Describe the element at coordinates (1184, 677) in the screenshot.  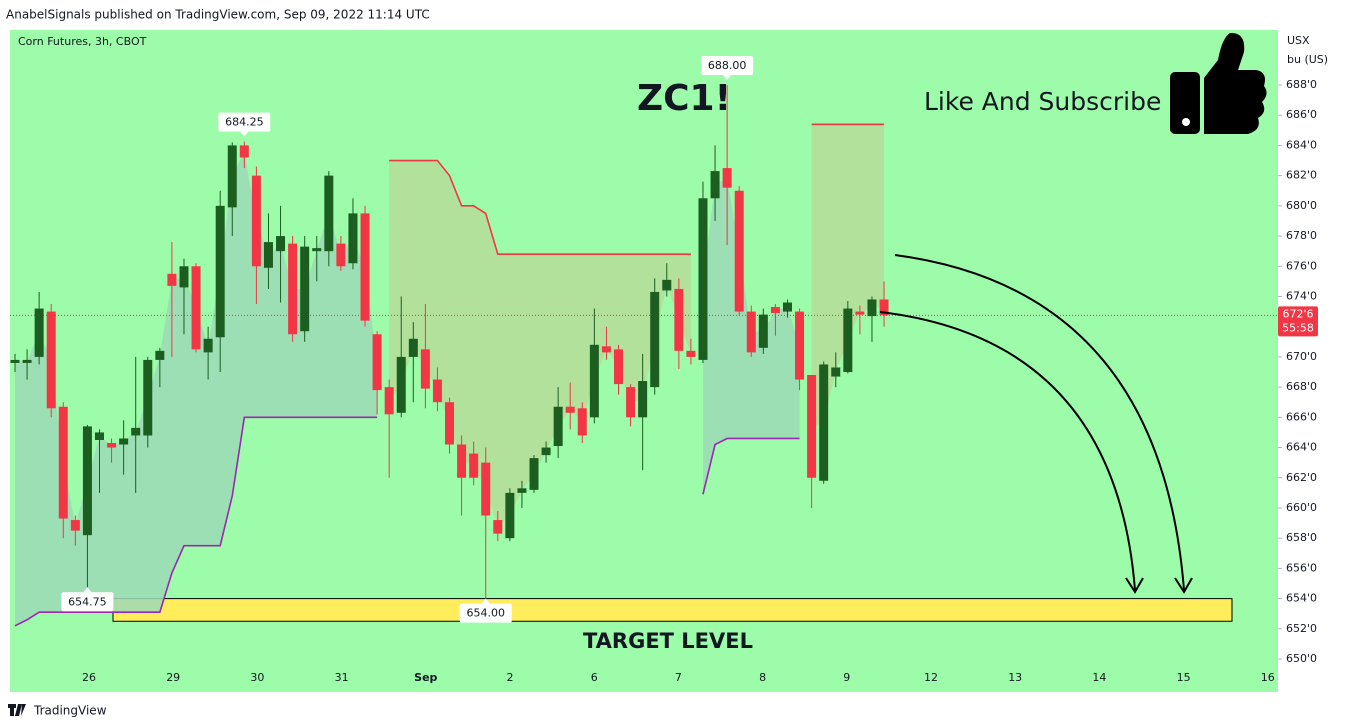
I see `x-tick-label: 15` at that location.